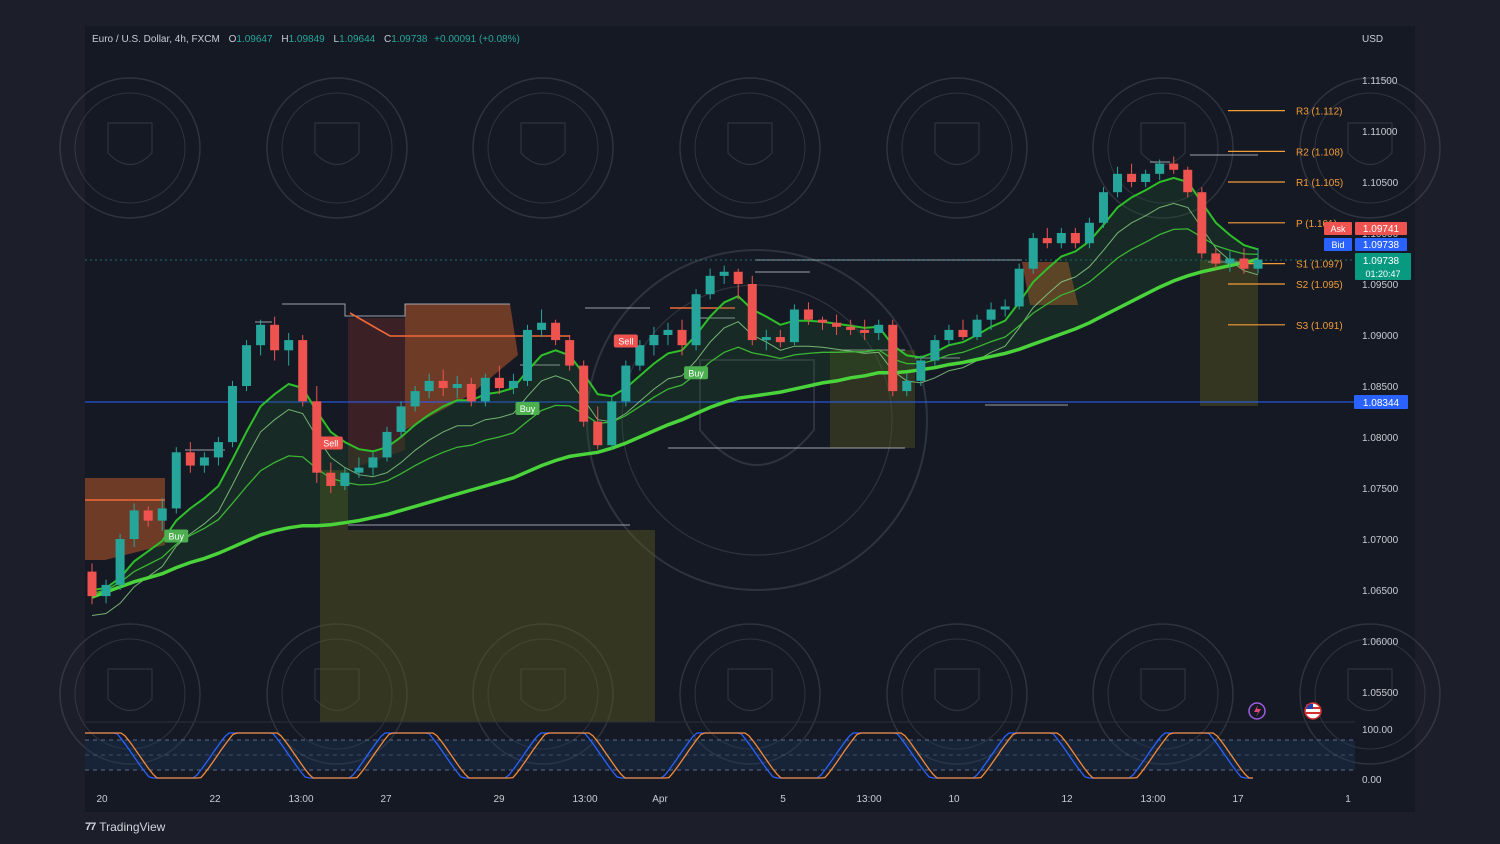 The image size is (1500, 844). Describe the element at coordinates (1380, 591) in the screenshot. I see `price-tick: 1.06500` at that location.